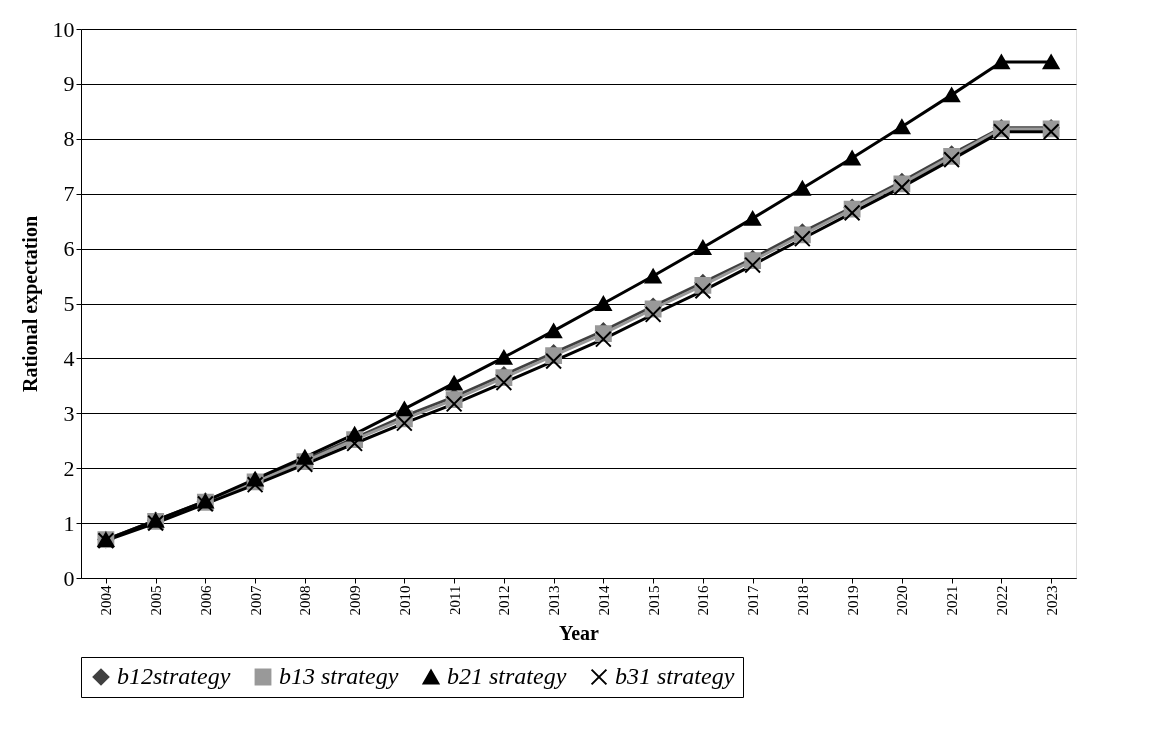 The image size is (1155, 749). What do you see at coordinates (69, 139) in the screenshot?
I see `y-tick-label: 8` at bounding box center [69, 139].